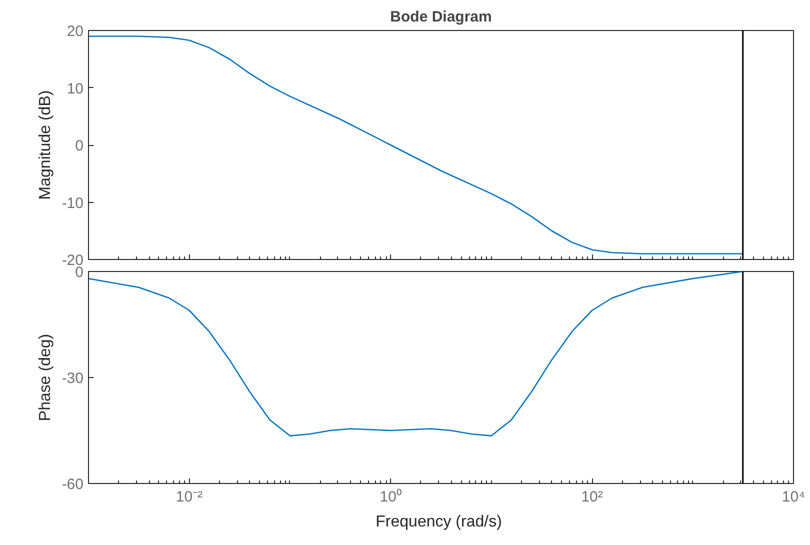 The image size is (810, 545). What do you see at coordinates (592, 497) in the screenshot?
I see `x-tick-label: 10²` at bounding box center [592, 497].